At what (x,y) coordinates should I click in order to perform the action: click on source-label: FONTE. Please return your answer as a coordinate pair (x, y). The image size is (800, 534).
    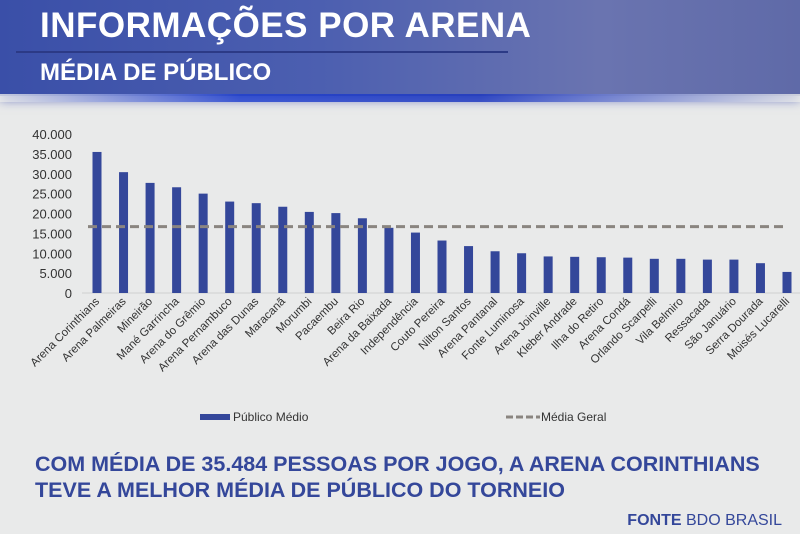
    Looking at the image, I should click on (654, 520).